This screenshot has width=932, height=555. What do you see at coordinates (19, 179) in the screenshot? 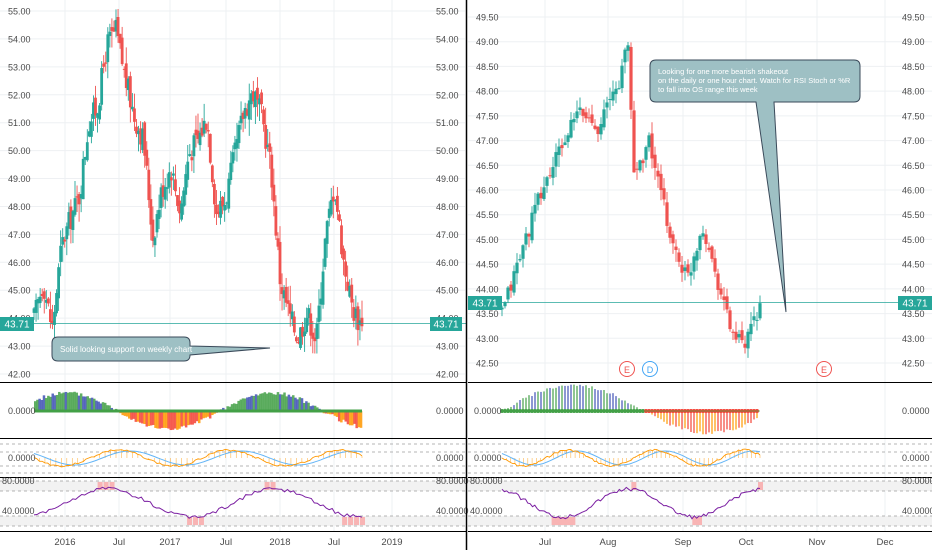
I see `l-y-tick-left: 49.00` at bounding box center [19, 179].